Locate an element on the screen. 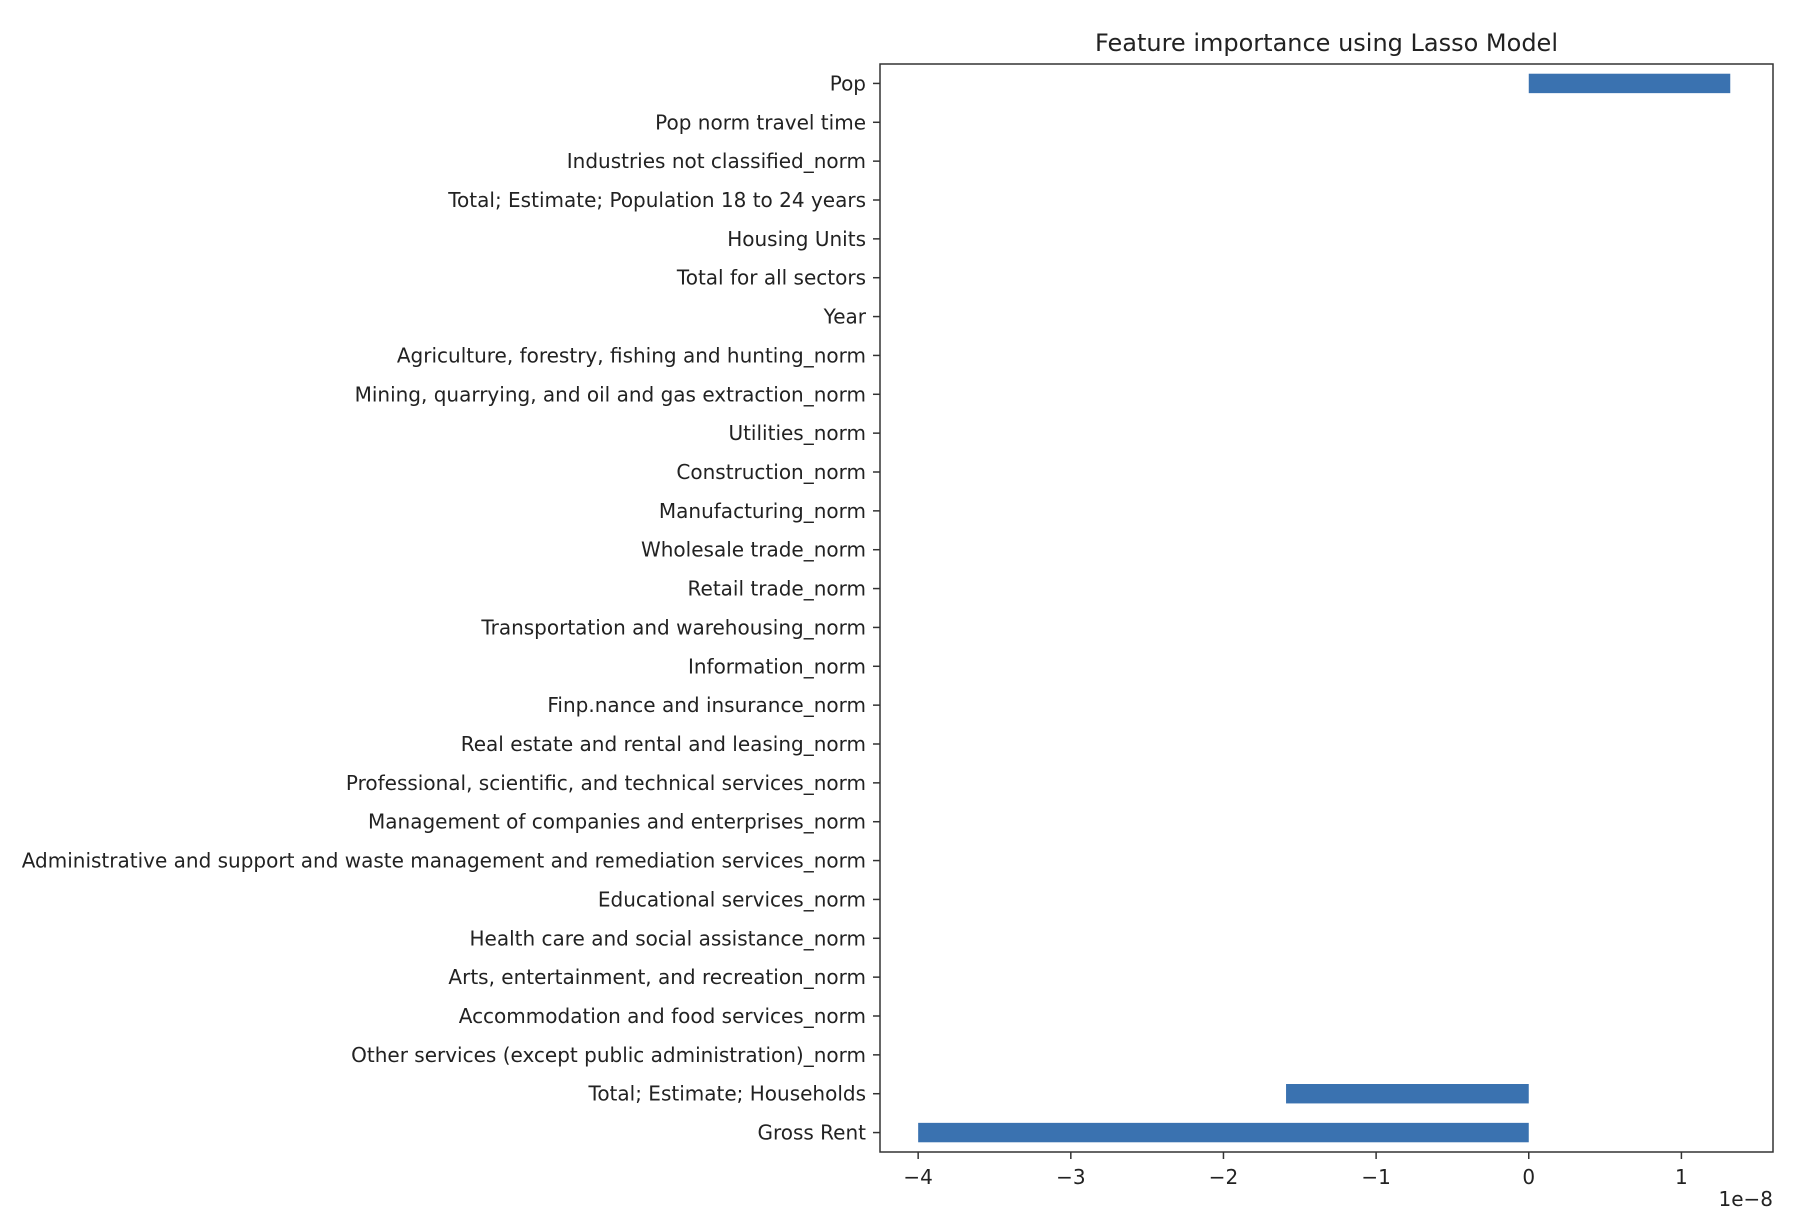 The height and width of the screenshot is (1220, 1810). x-tick-label: −4 is located at coordinates (917, 1177).